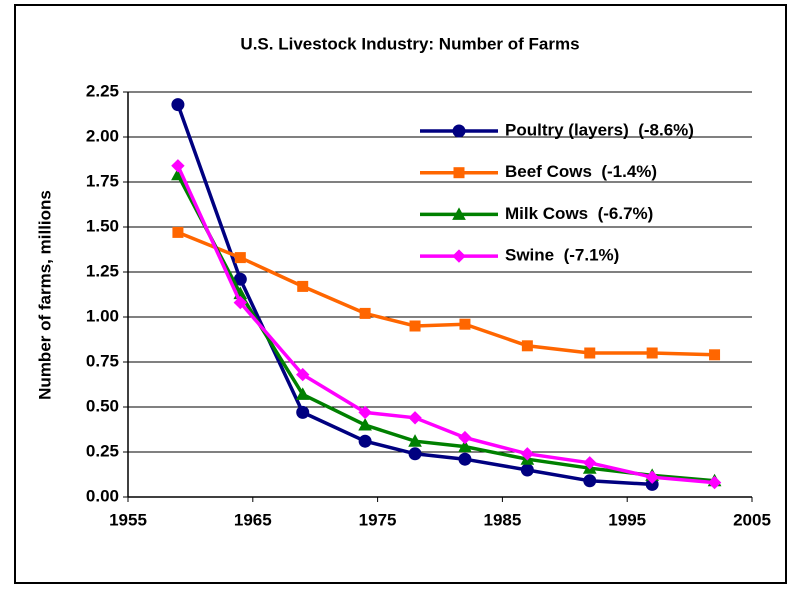  I want to click on legend-label: Swine (-7.1%), so click(562, 255).